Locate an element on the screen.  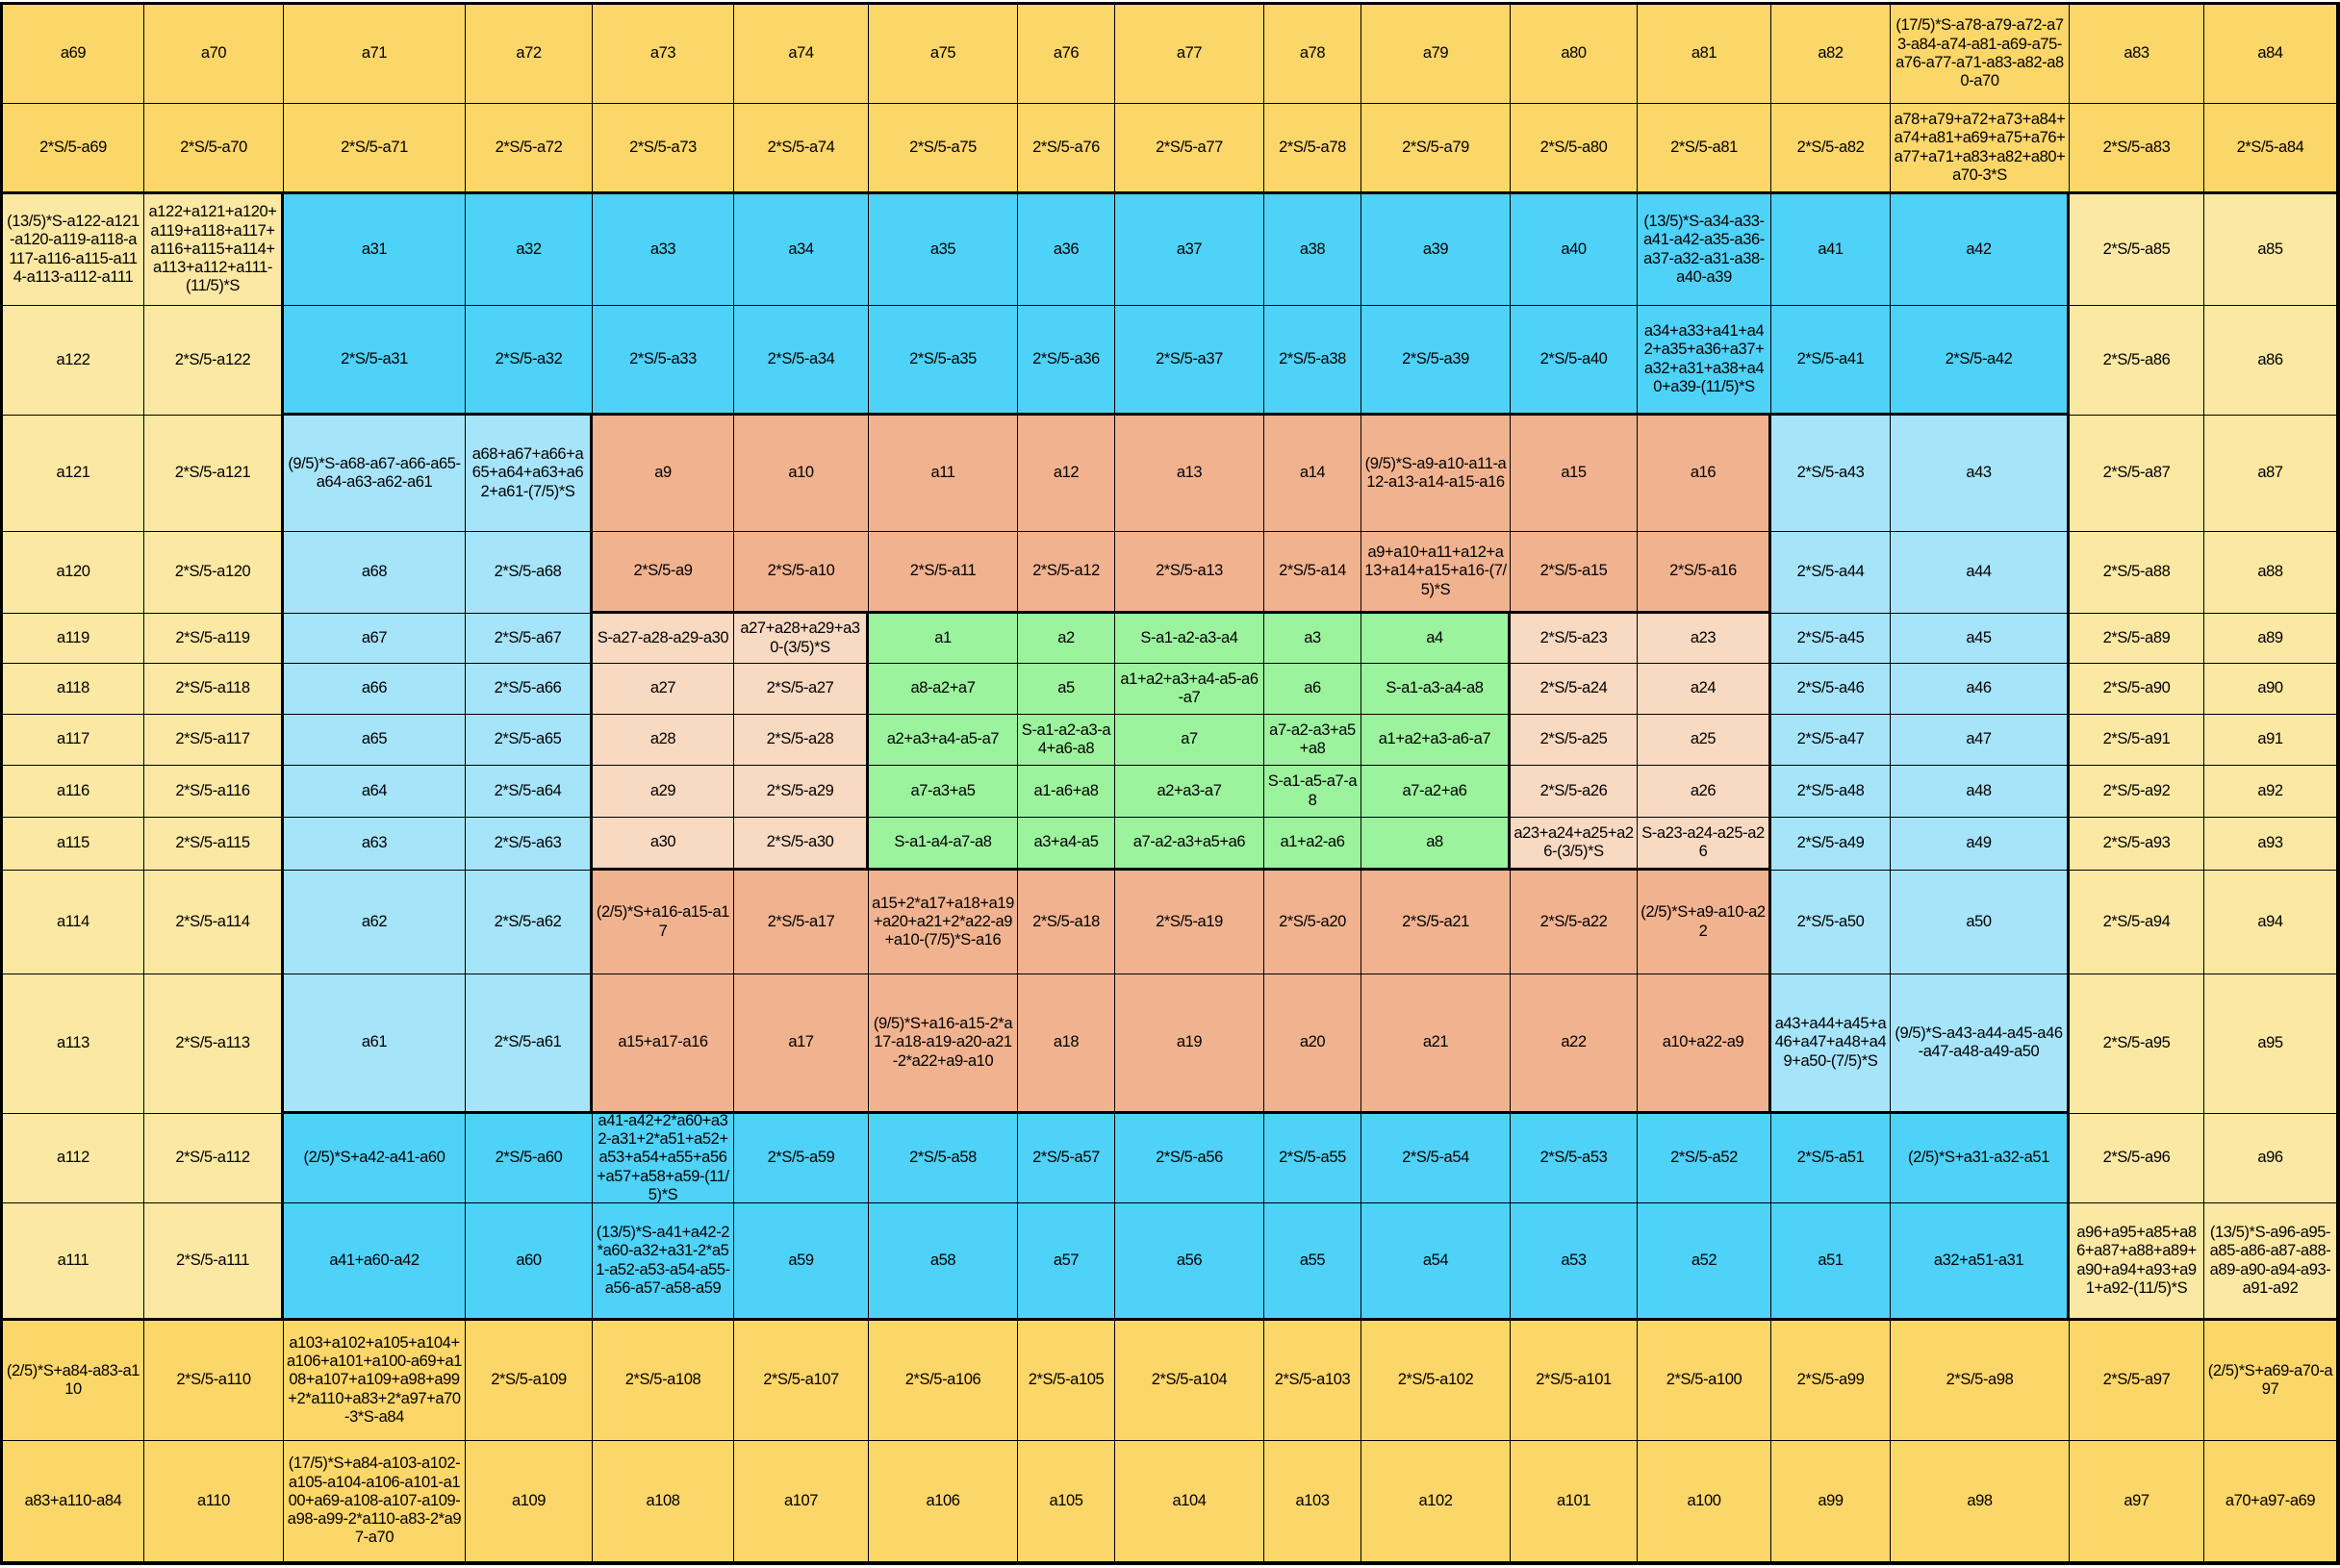
cell-r4-c14: 2*S/5-a41 is located at coordinates (1831, 361).